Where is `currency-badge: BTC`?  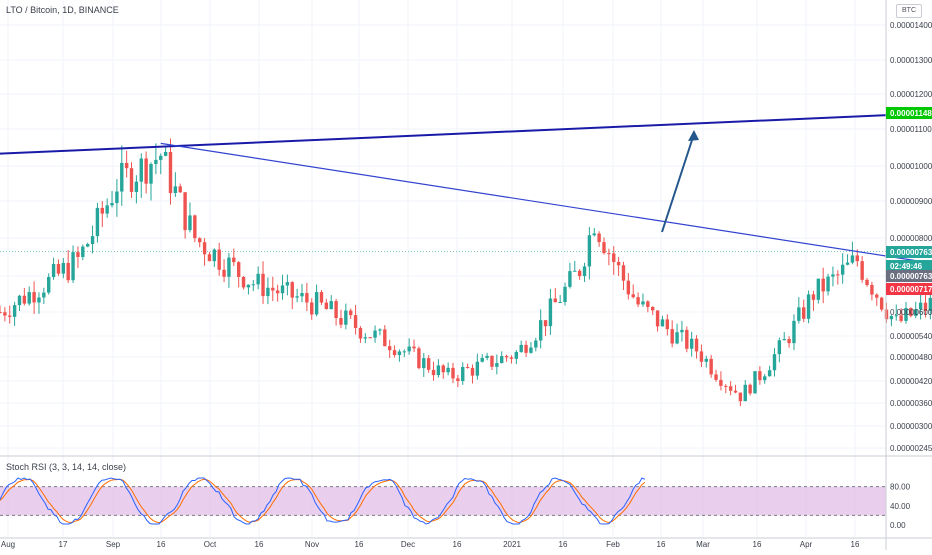 currency-badge: BTC is located at coordinates (909, 11).